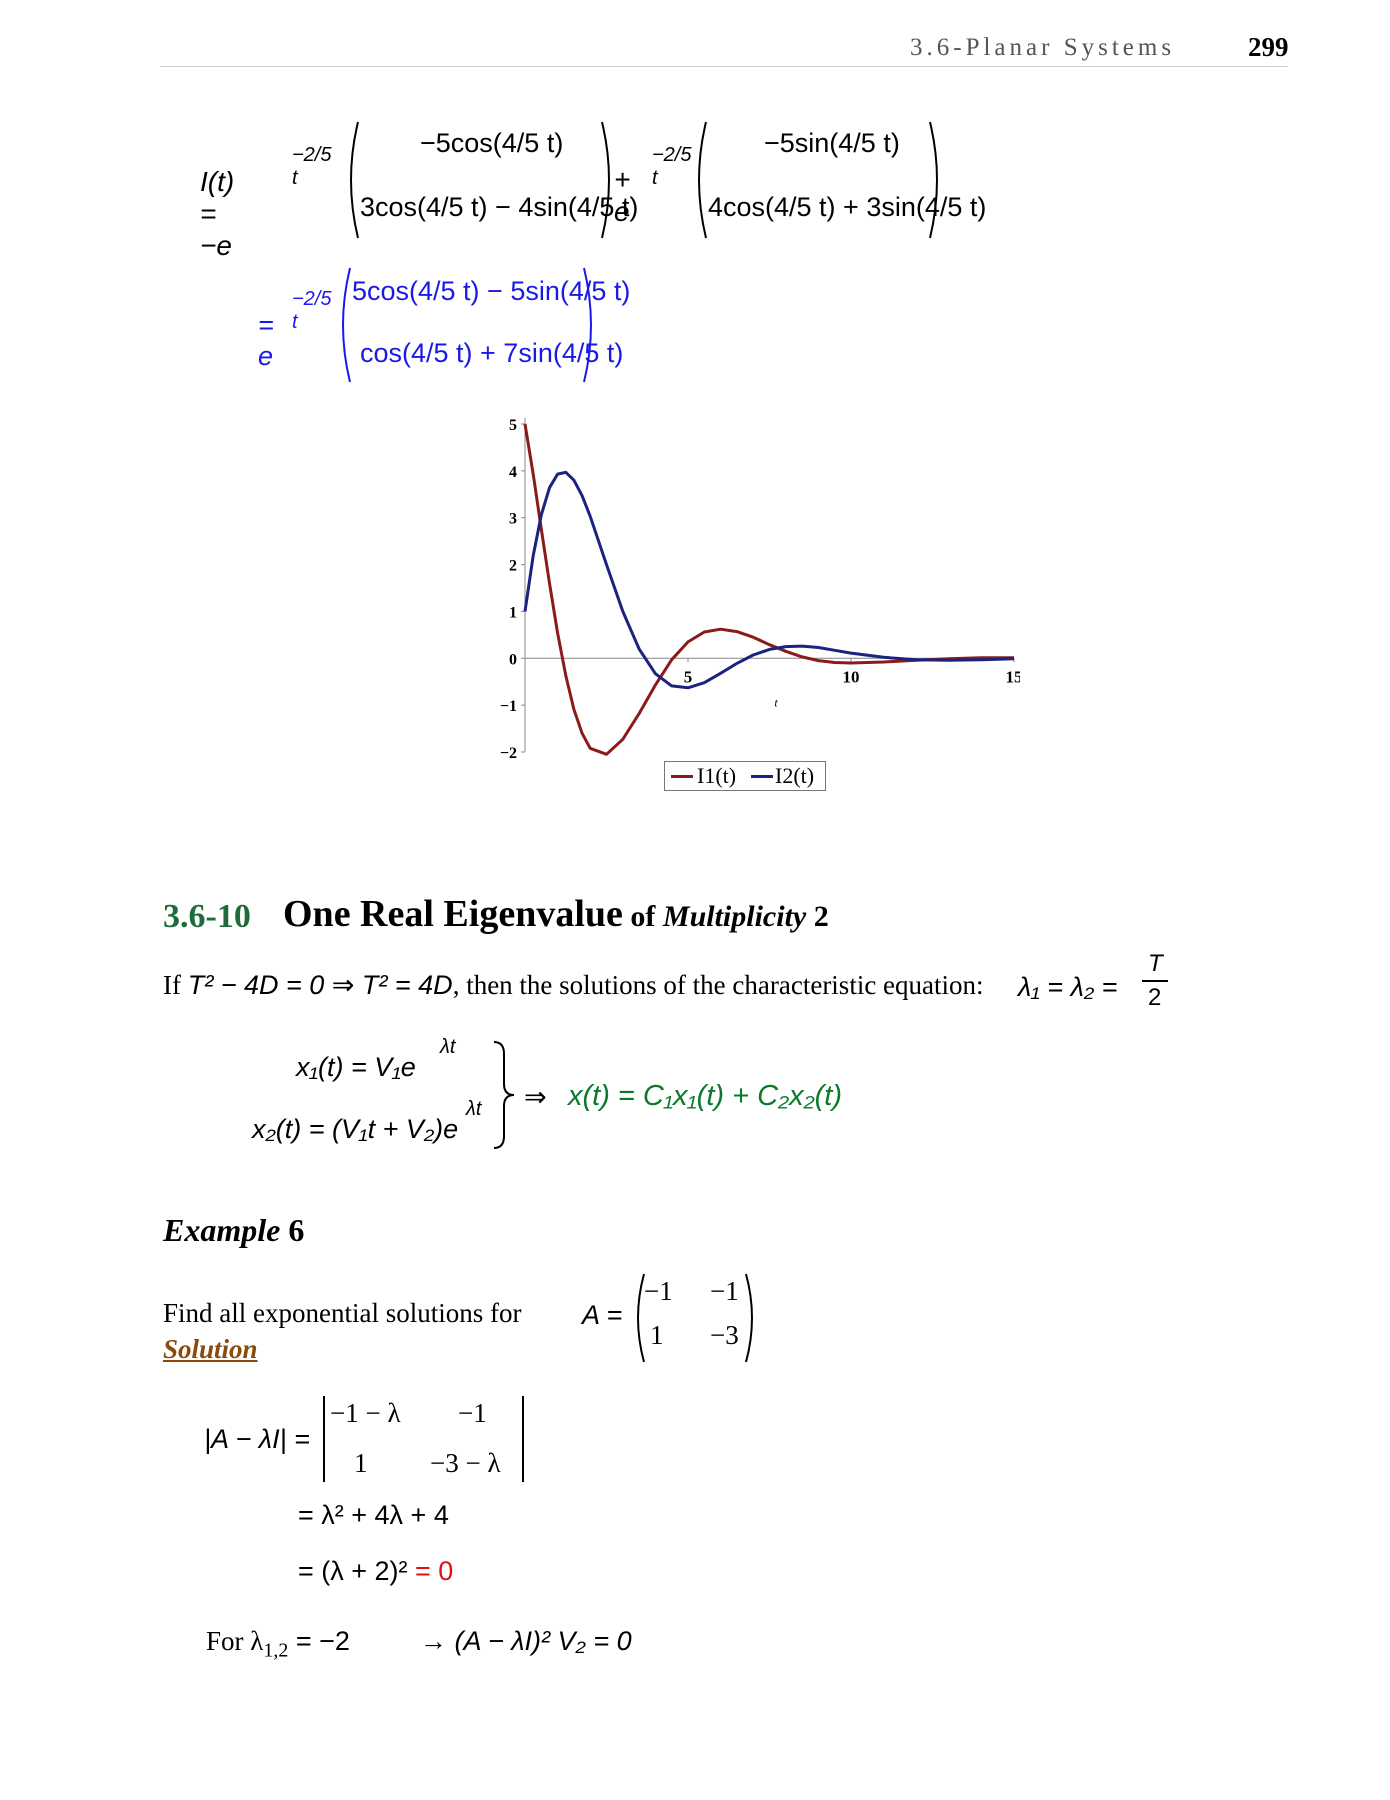  I want to click on eq-plus: + e, so click(622, 195).